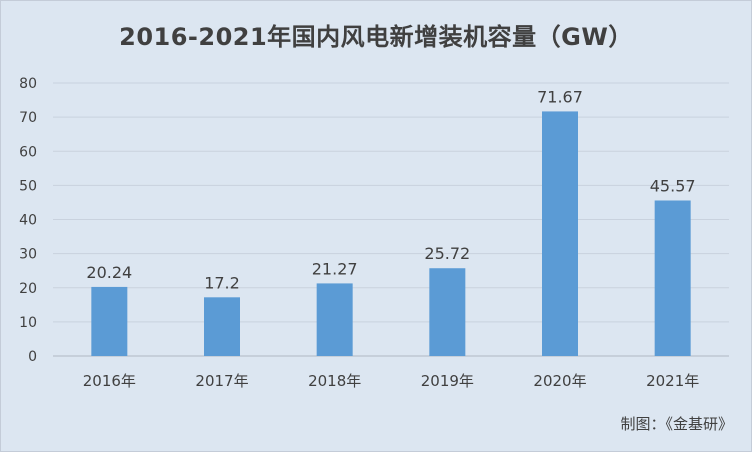  I want to click on y-tick-label: 0, so click(32, 357).